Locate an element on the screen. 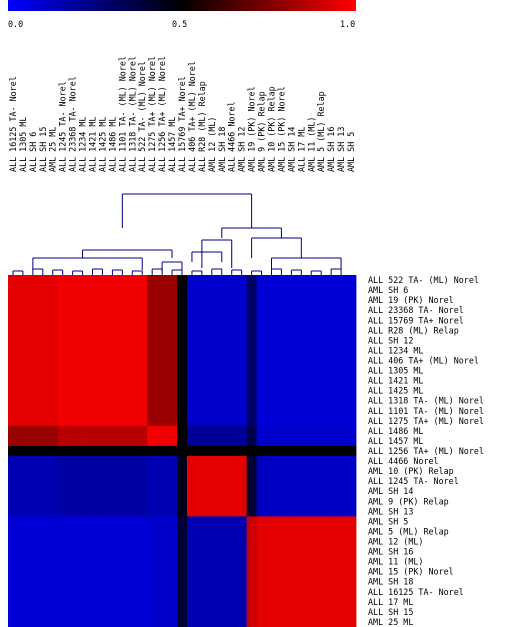 Image resolution: width=515 pixels, height=627 pixels. column-label: AML SH 18 is located at coordinates (222, 149).